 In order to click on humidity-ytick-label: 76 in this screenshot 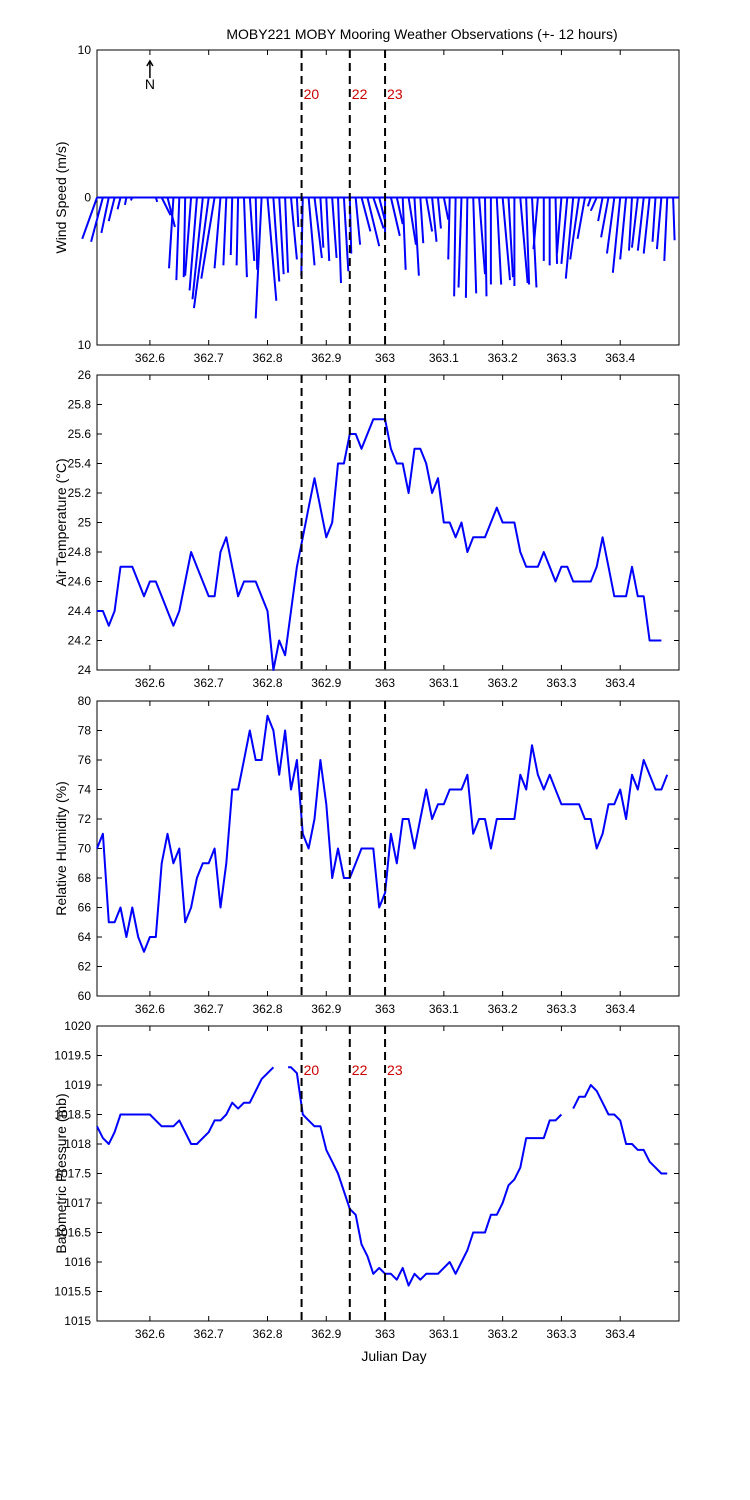, I will do `click(85, 760)`.